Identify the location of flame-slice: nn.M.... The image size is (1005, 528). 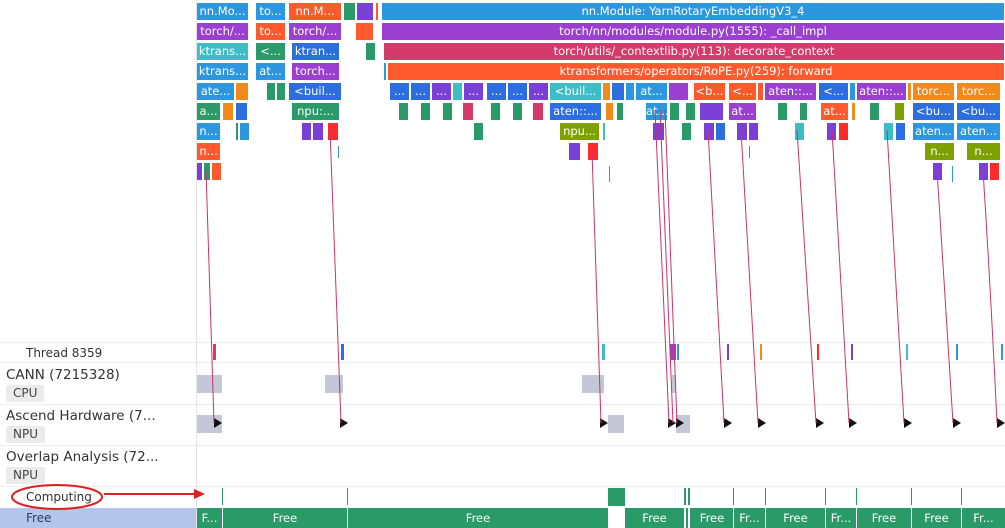
(315, 11).